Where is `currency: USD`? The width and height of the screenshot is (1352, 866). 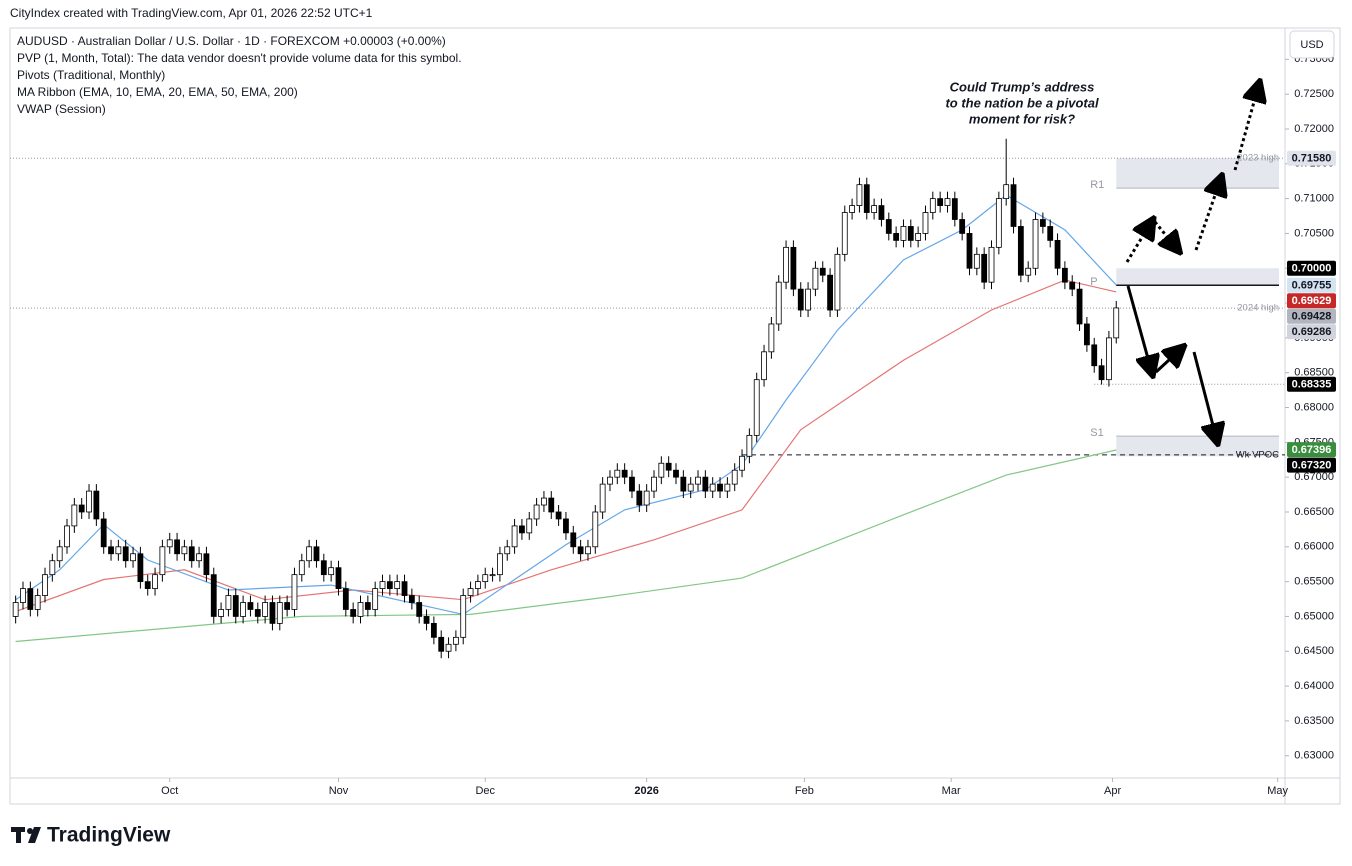 currency: USD is located at coordinates (1311, 45).